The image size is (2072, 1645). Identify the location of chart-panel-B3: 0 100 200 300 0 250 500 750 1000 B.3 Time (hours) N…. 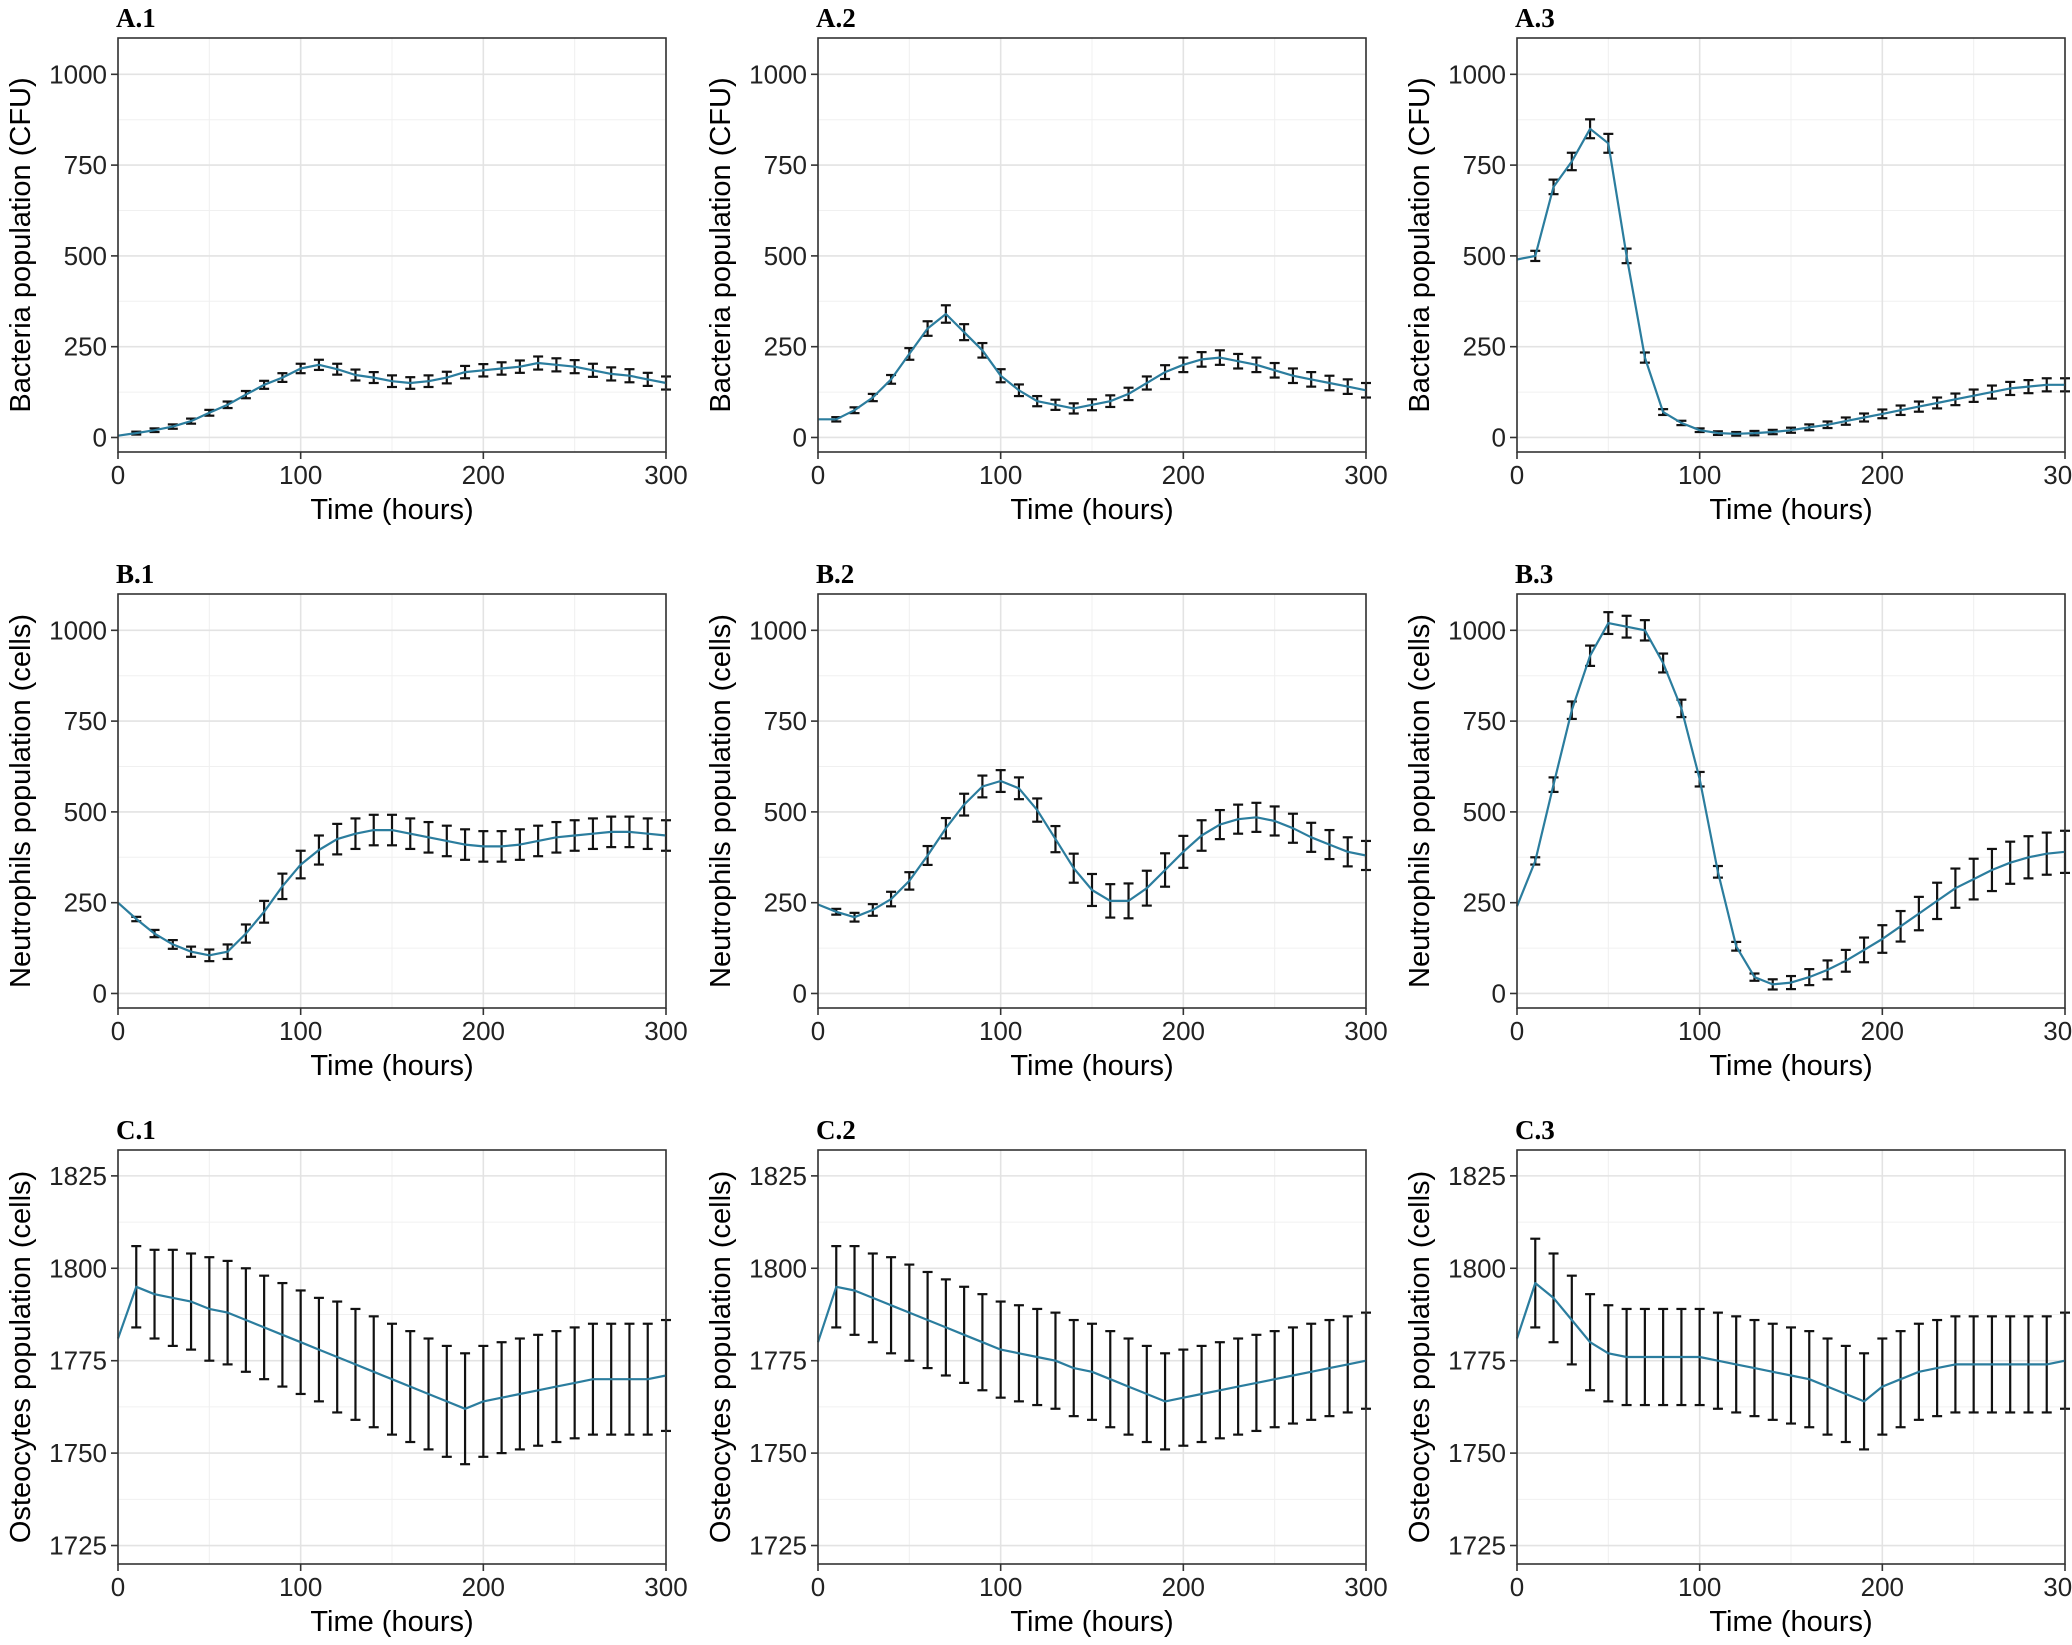
(1738, 820).